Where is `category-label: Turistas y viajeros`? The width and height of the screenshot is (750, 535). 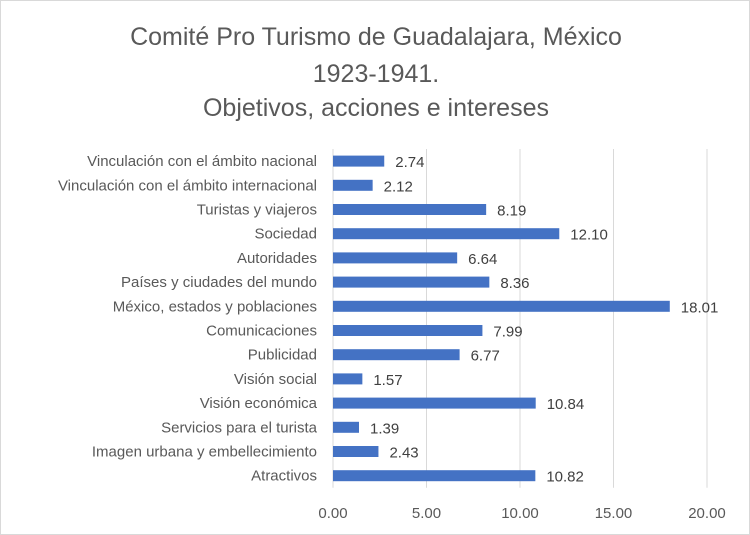 category-label: Turistas y viajeros is located at coordinates (257, 210).